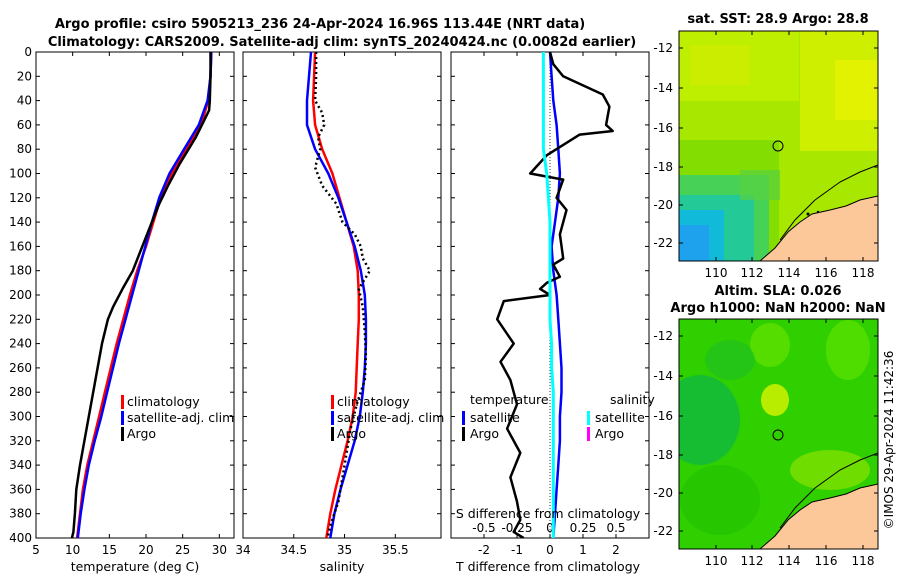 The width and height of the screenshot is (900, 580). What do you see at coordinates (109, 550) in the screenshot?
I see `xtick-label: 15` at bounding box center [109, 550].